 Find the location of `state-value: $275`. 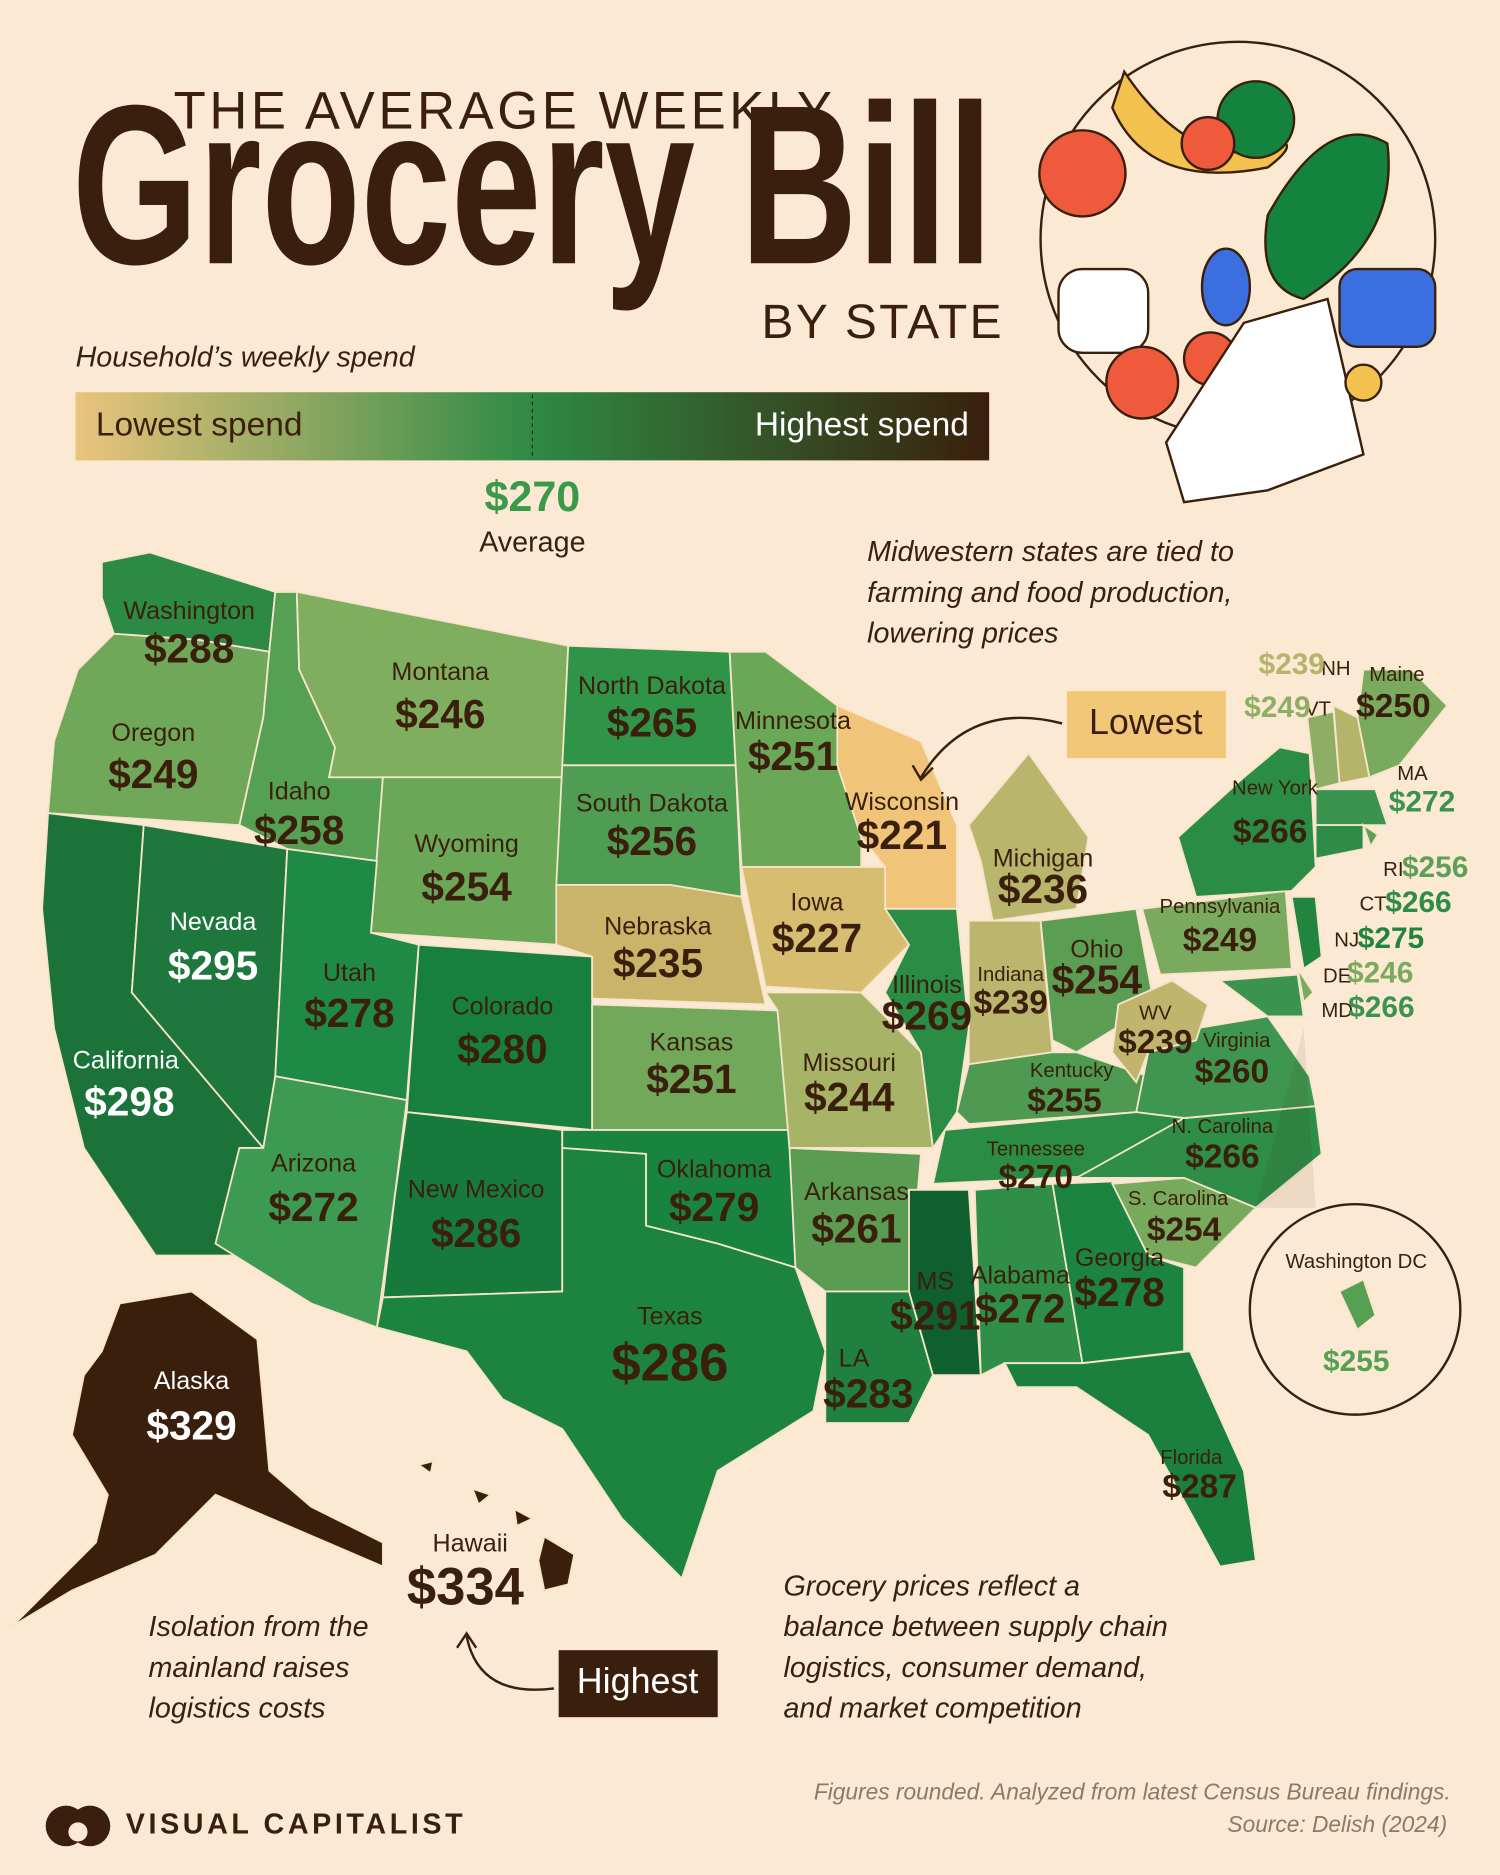

state-value: $275 is located at coordinates (1391, 938).